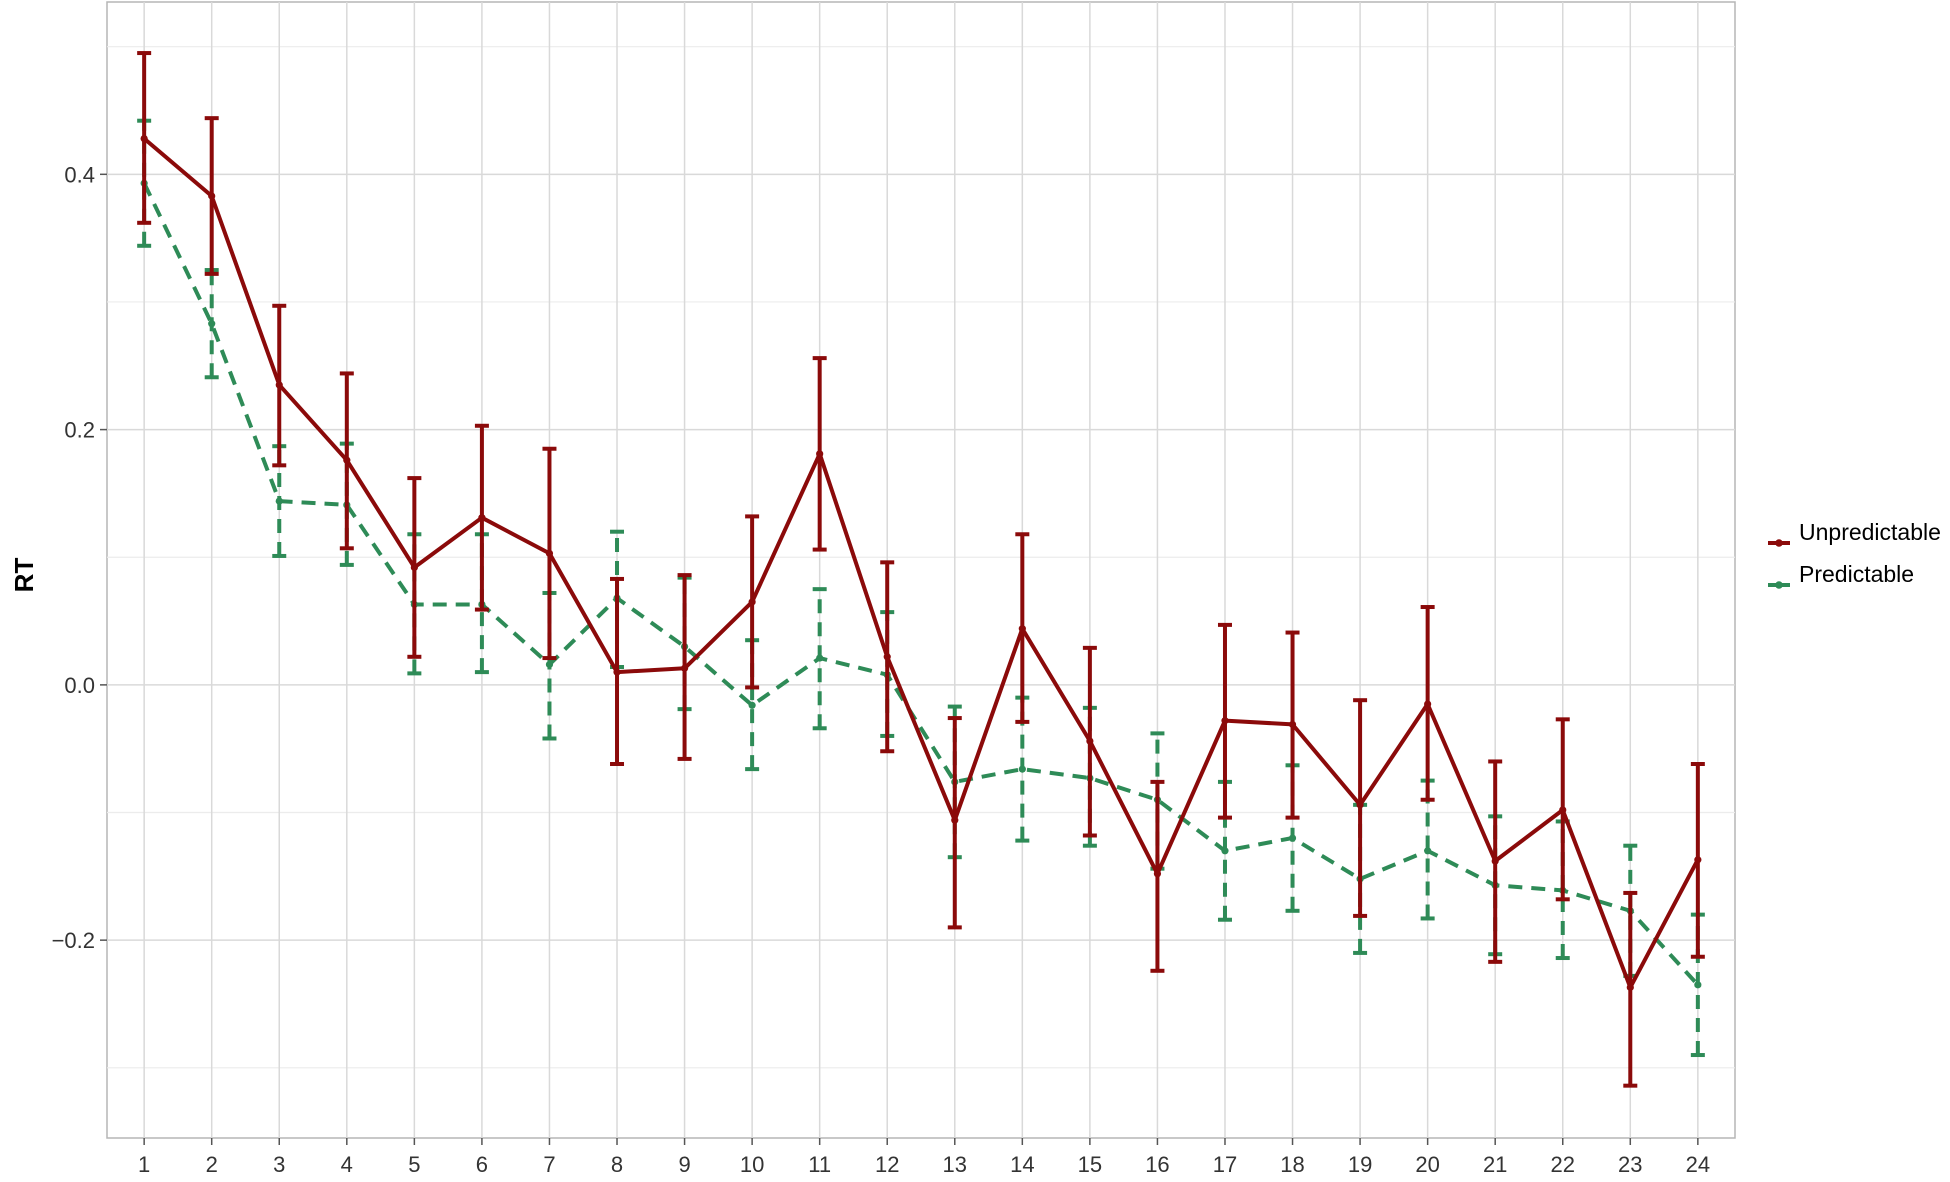  I want to click on x-tick-label: 20, so click(1427, 1164).